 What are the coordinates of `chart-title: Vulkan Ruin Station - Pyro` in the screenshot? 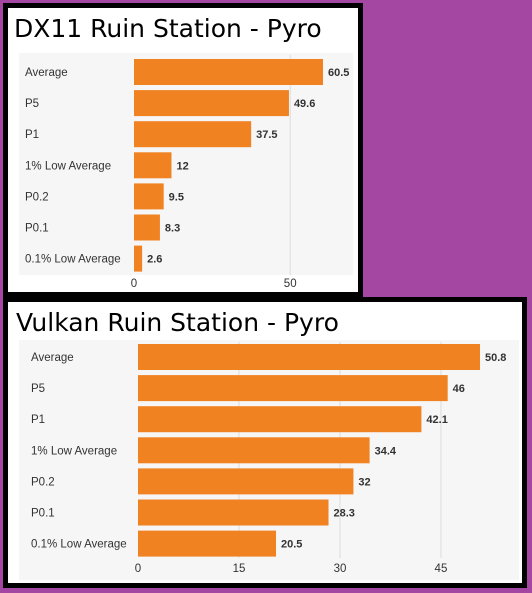 It's located at (177, 322).